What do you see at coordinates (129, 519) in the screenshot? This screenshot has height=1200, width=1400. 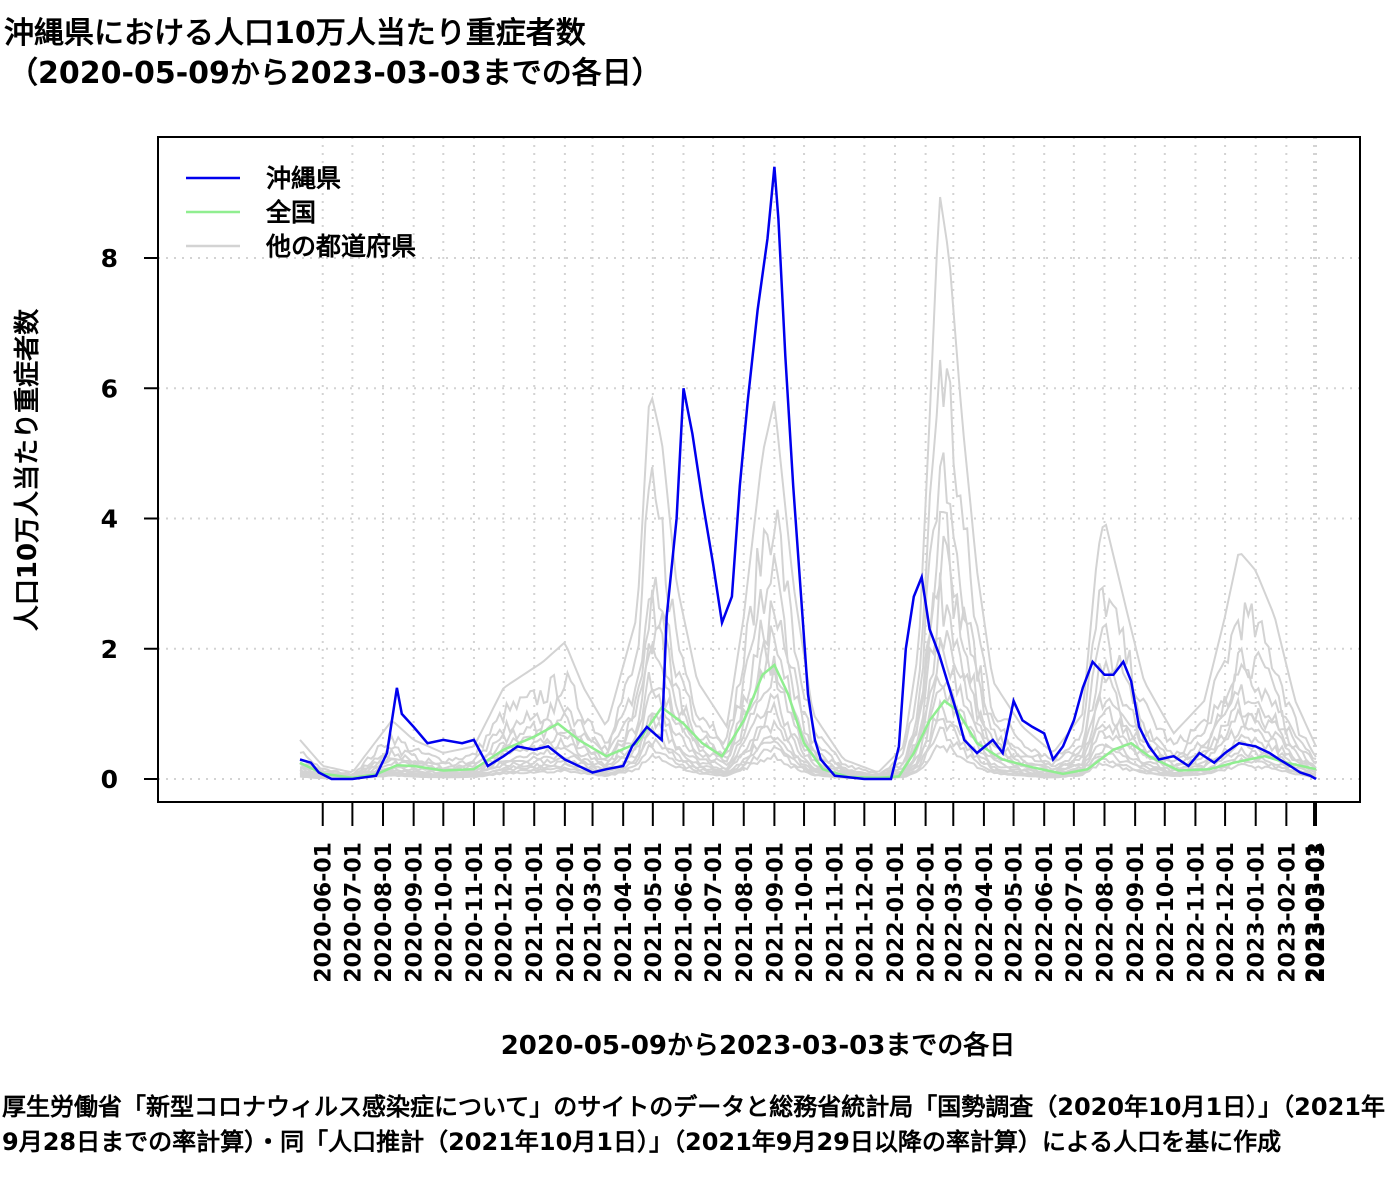 I see `y-axis: 0 2 4 6 8` at bounding box center [129, 519].